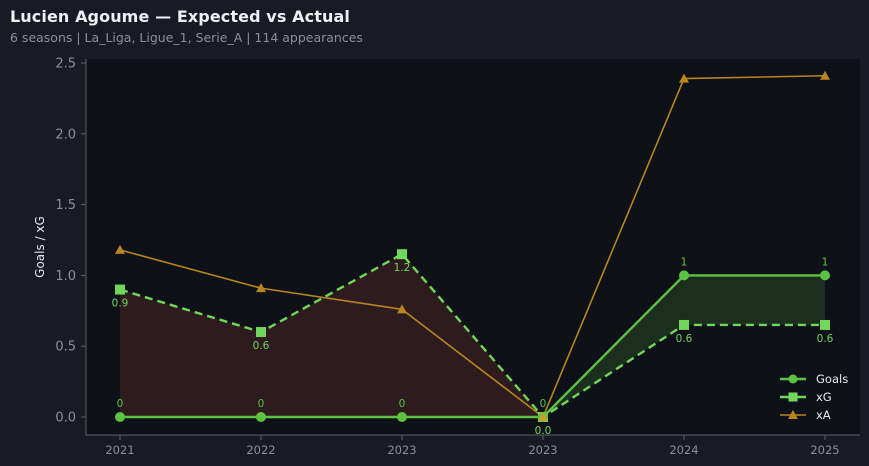 Image resolution: width=869 pixels, height=466 pixels. What do you see at coordinates (824, 397) in the screenshot?
I see `legend-label: xG` at bounding box center [824, 397].